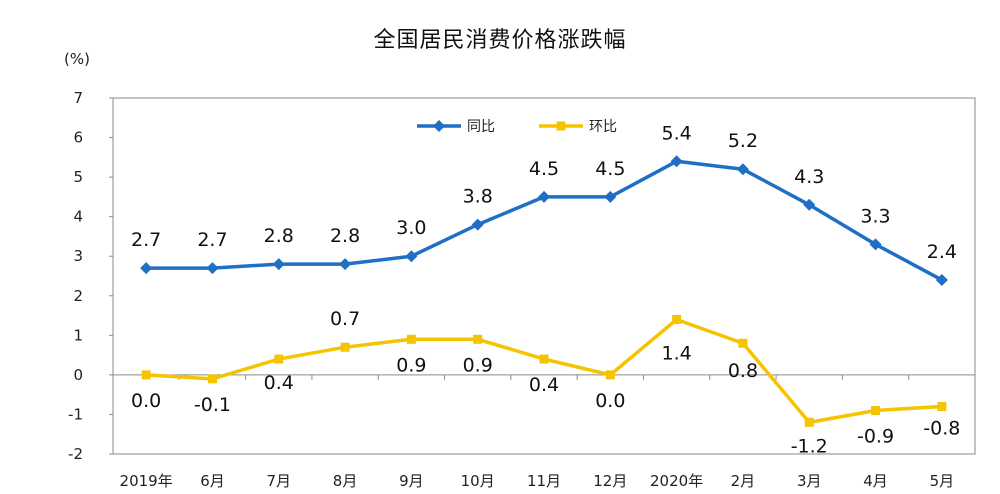  Describe the element at coordinates (603, 127) in the screenshot. I see `legend-label-mom: 环比` at that location.